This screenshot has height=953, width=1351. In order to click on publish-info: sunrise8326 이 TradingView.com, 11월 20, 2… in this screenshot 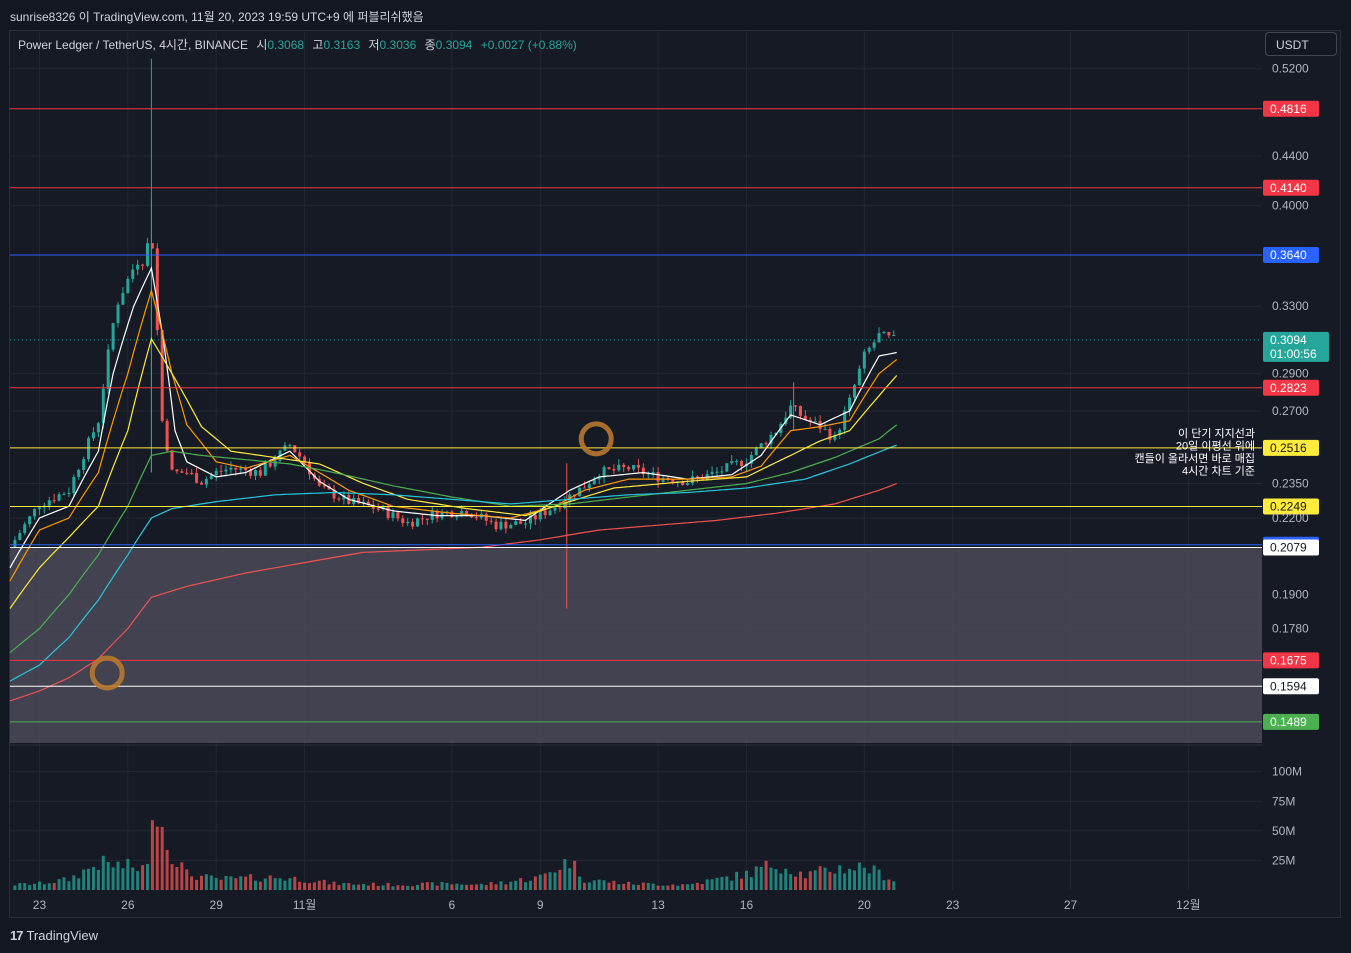, I will do `click(217, 17)`.